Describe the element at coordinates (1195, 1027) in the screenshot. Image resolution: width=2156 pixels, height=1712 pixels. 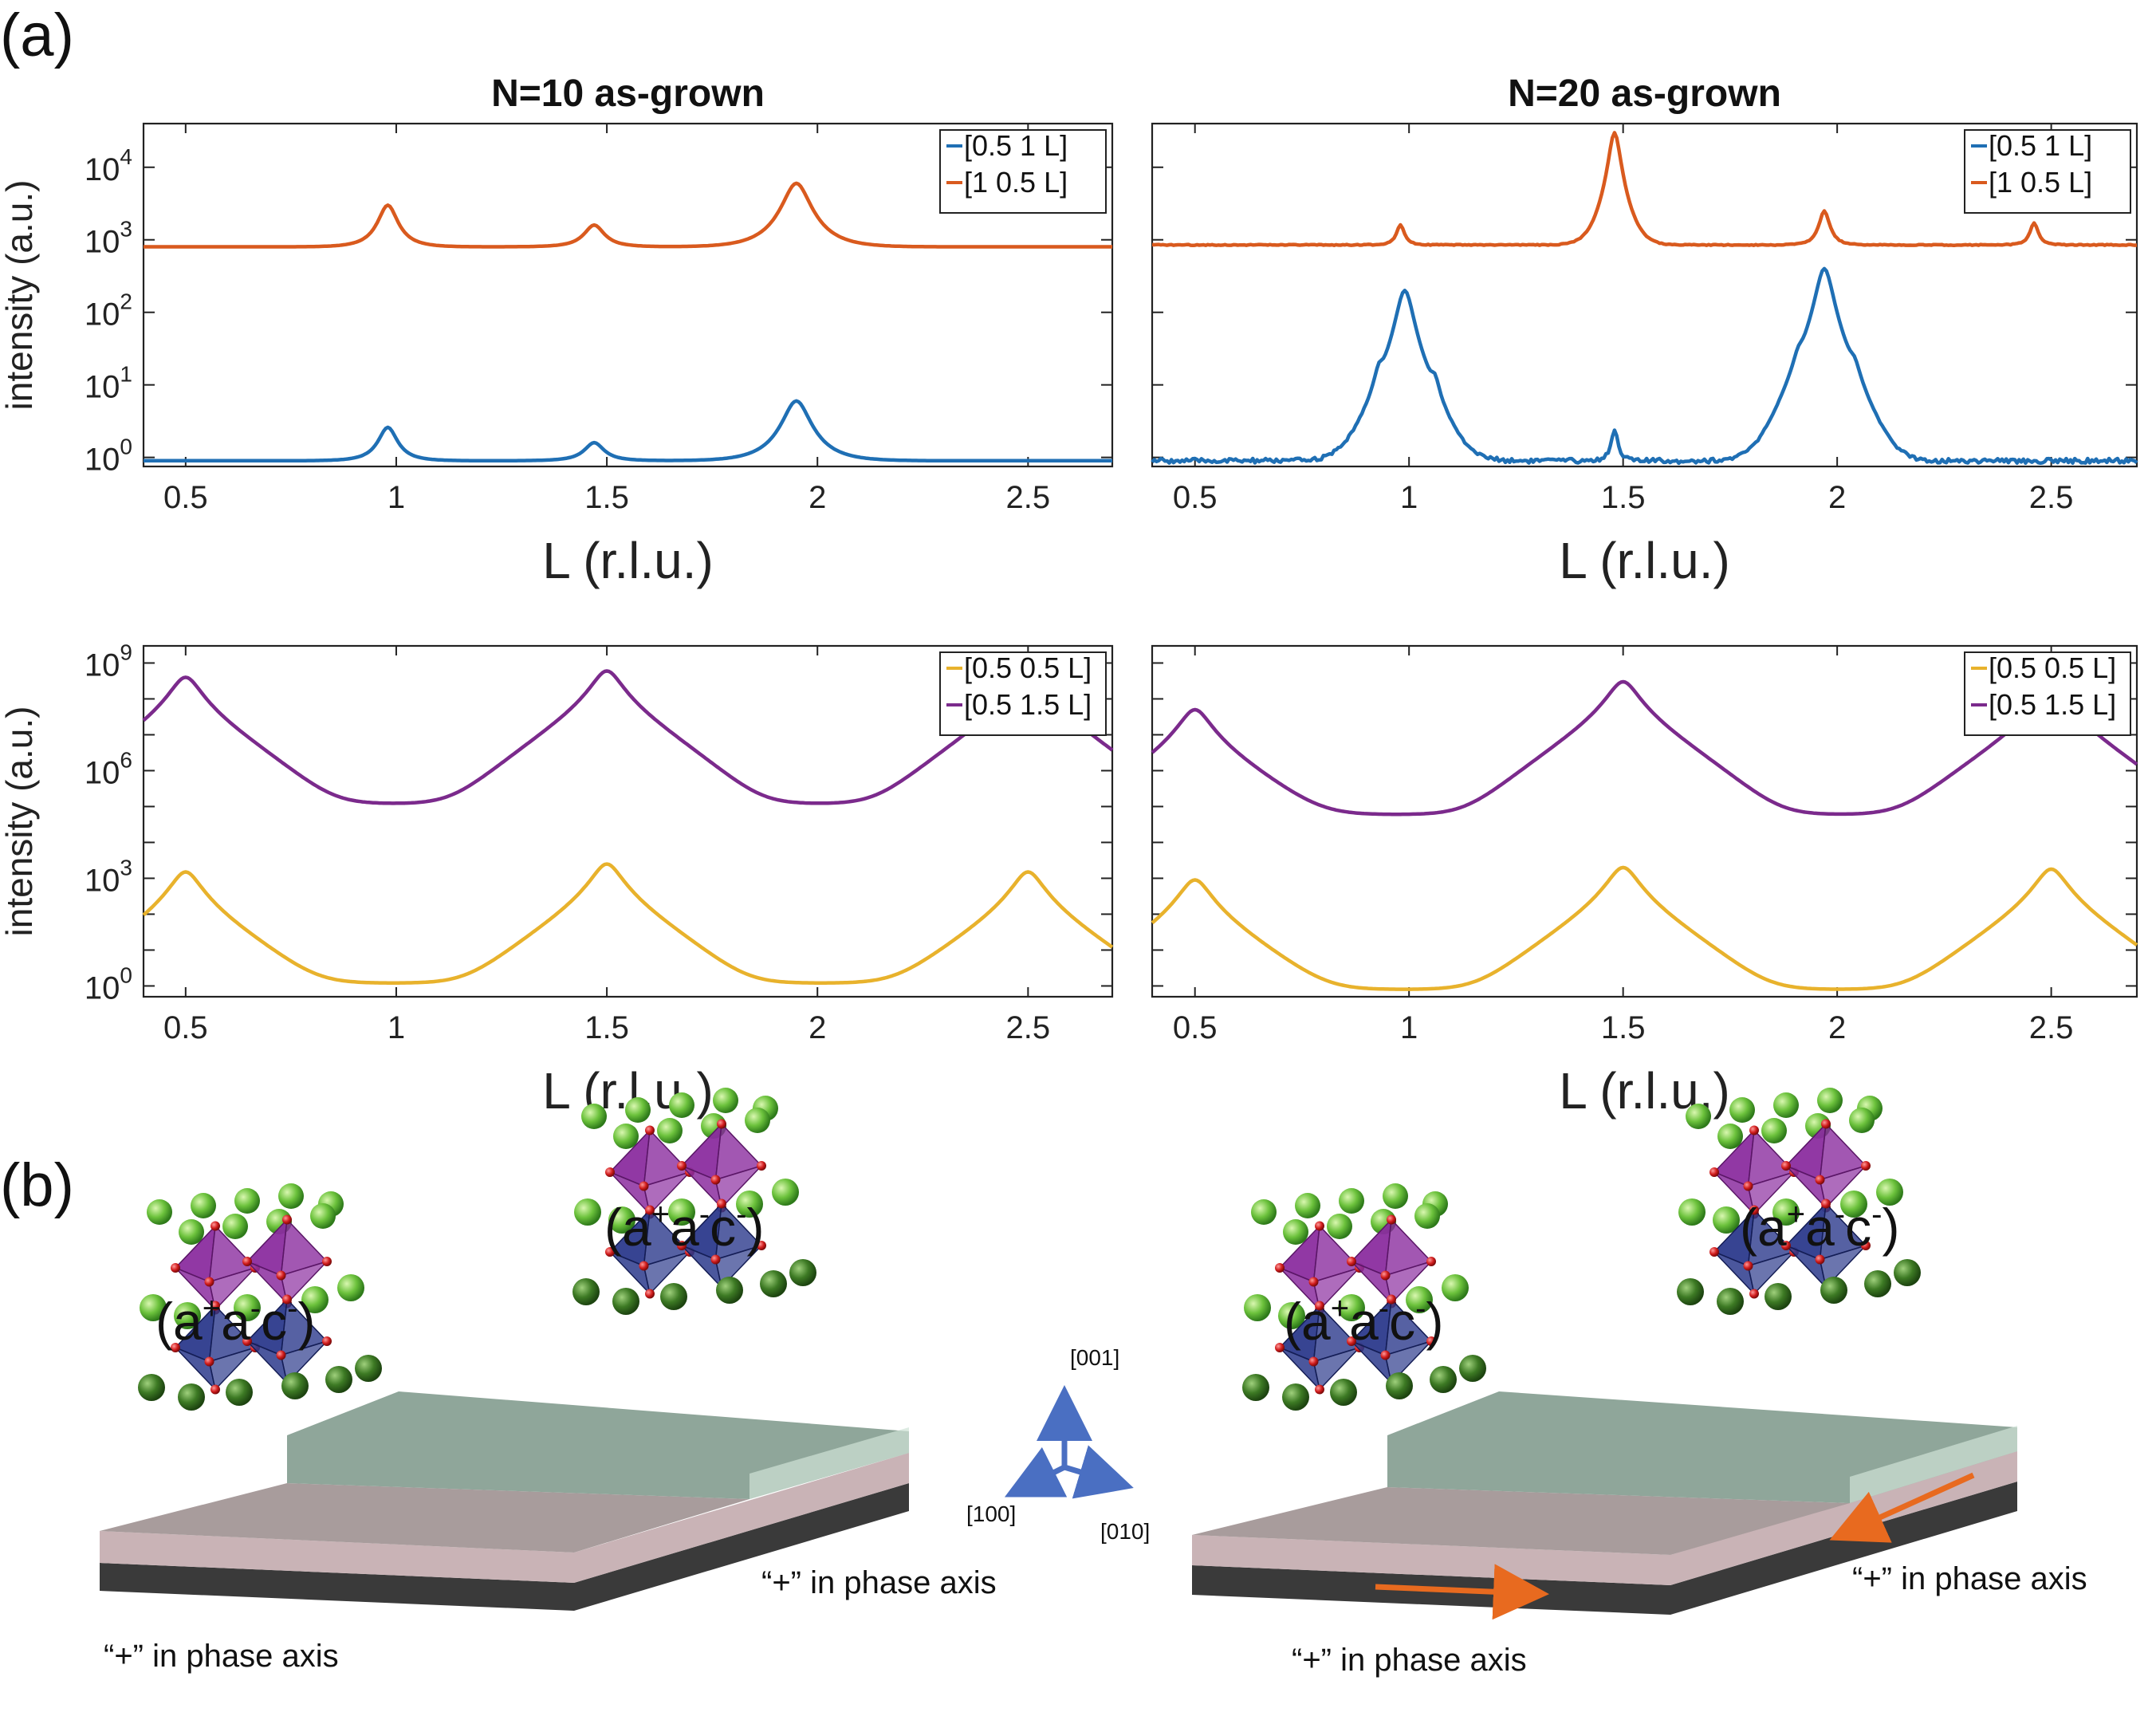
I see `x-tick-label: 0.5` at that location.